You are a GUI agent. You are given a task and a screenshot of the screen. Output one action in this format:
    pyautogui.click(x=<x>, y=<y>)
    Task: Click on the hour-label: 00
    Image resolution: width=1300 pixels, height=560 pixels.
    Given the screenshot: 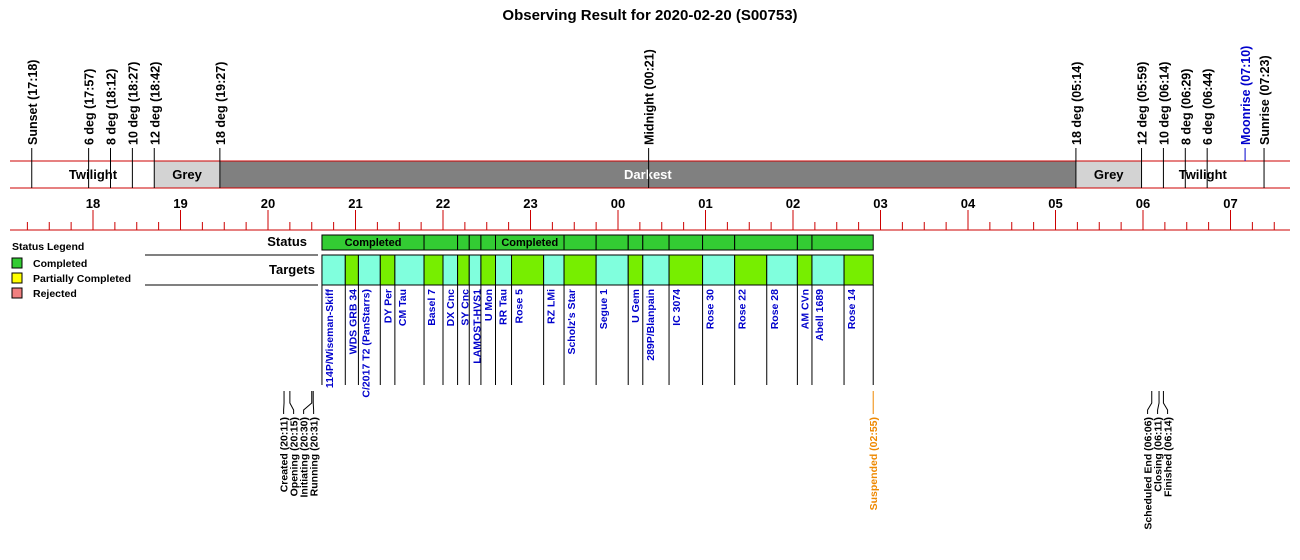 What is the action you would take?
    pyautogui.click(x=618, y=203)
    